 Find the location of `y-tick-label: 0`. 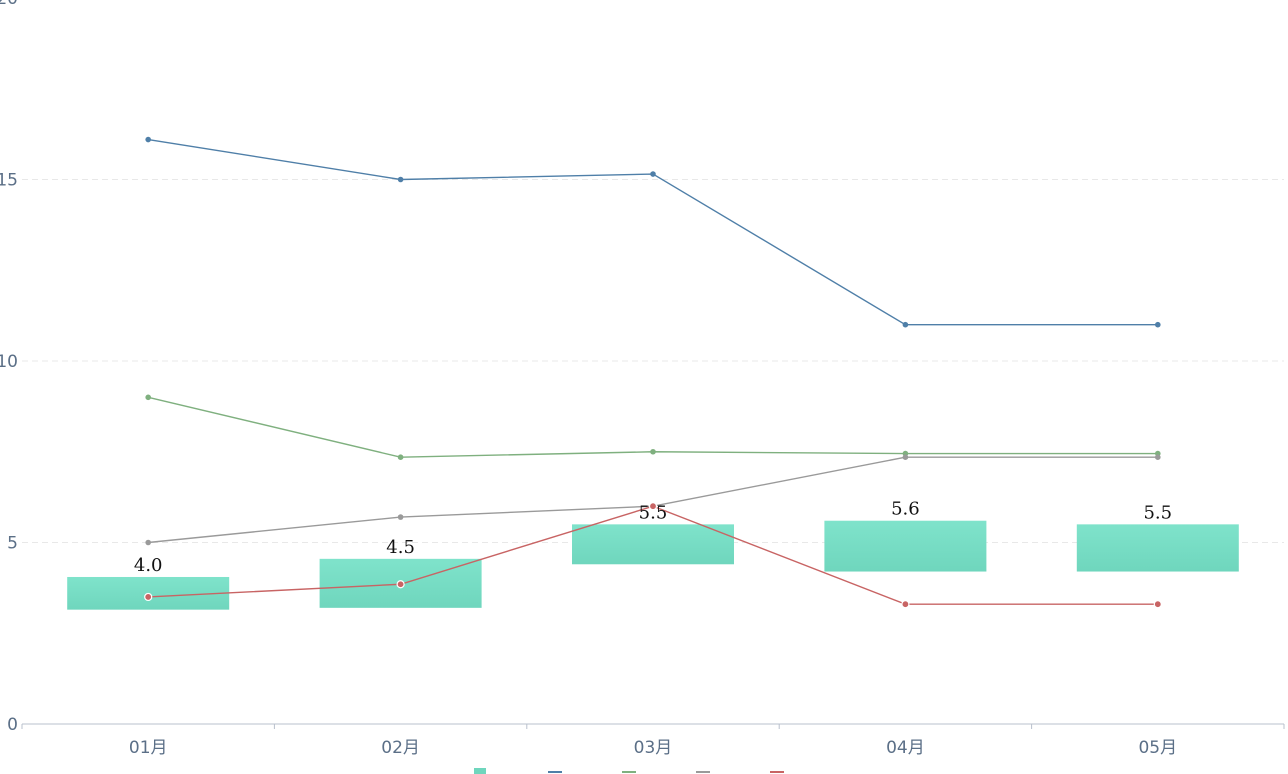

y-tick-label: 0 is located at coordinates (12, 725).